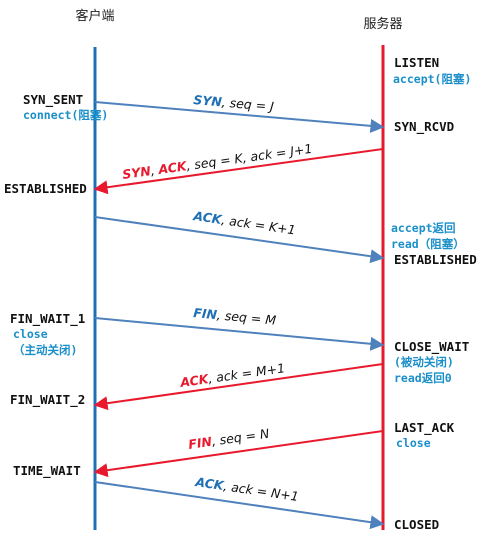 The height and width of the screenshot is (536, 488). What do you see at coordinates (194, 380) in the screenshot?
I see `ack-2-label-keyword: ACK` at bounding box center [194, 380].